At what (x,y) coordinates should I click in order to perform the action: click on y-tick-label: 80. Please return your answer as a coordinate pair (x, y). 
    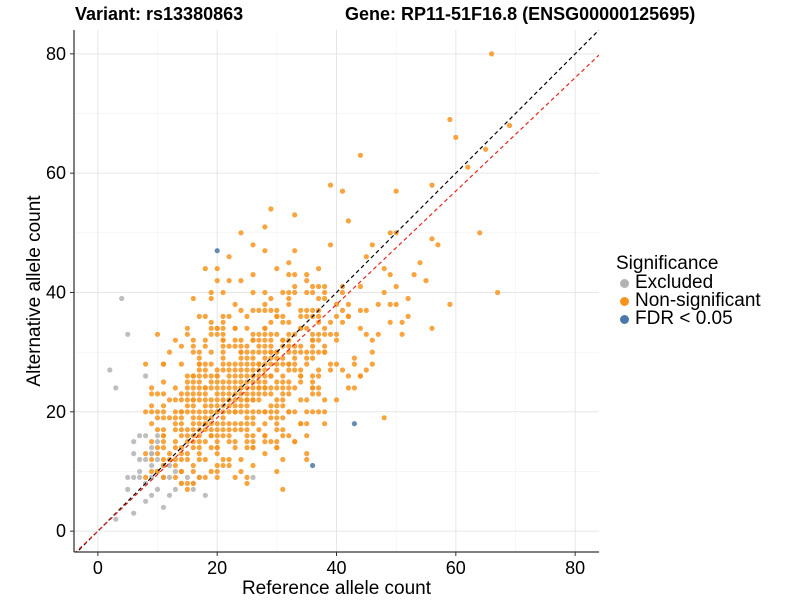
    Looking at the image, I should click on (56, 54).